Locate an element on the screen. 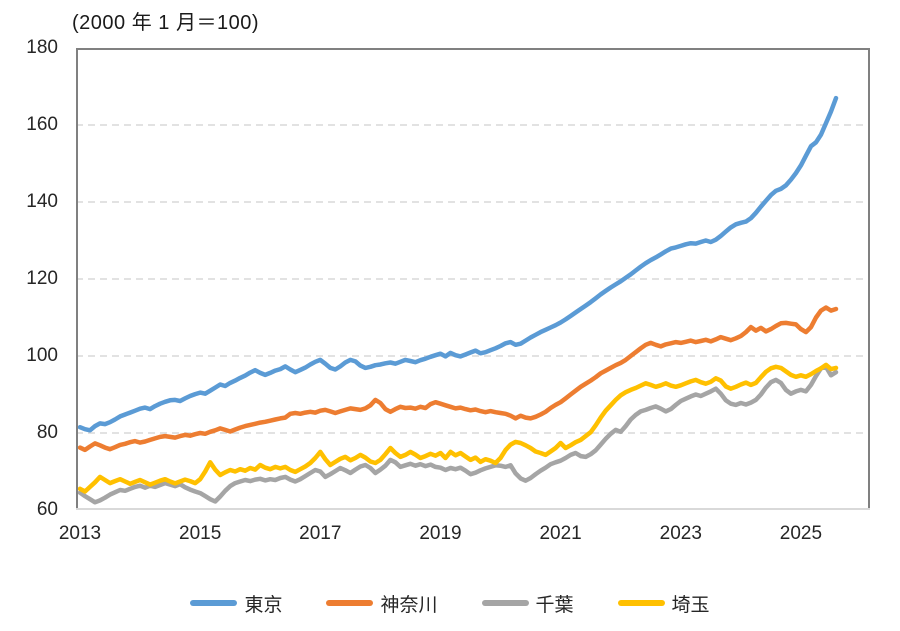 The width and height of the screenshot is (900, 631). x-tick-label-2021: 2021 is located at coordinates (560, 533).